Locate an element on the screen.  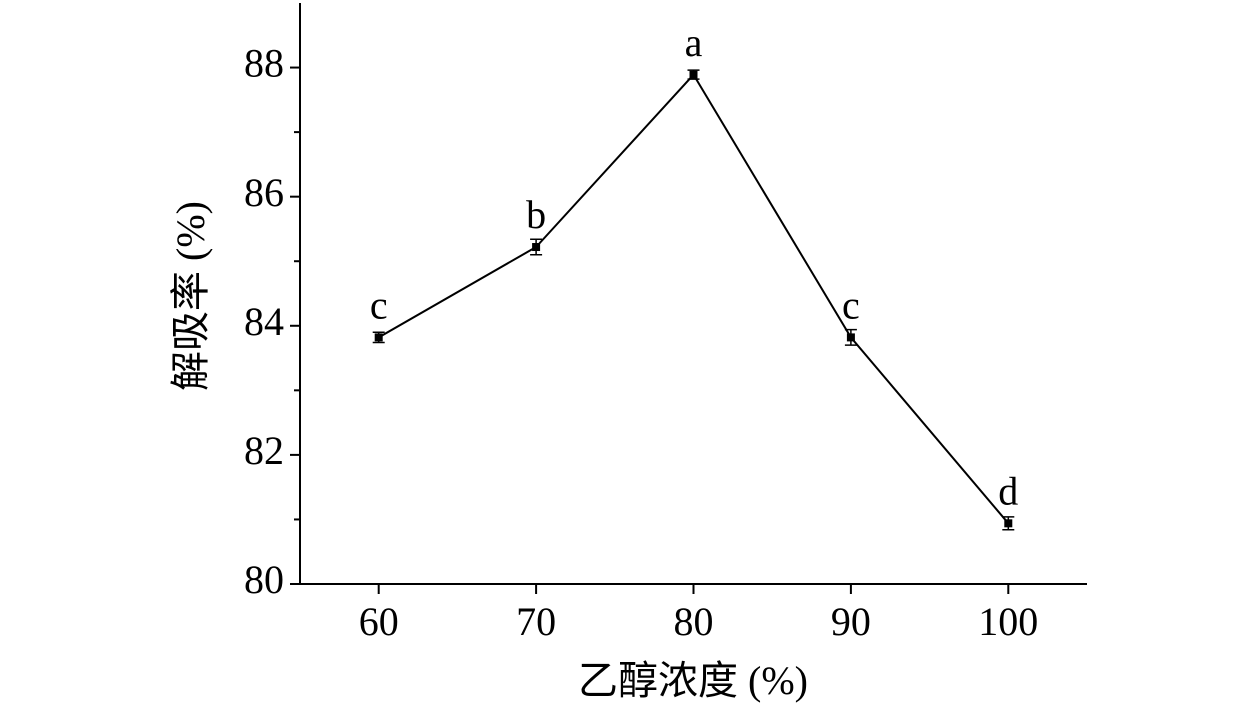
y-tick-label: 86 is located at coordinates (264, 192).